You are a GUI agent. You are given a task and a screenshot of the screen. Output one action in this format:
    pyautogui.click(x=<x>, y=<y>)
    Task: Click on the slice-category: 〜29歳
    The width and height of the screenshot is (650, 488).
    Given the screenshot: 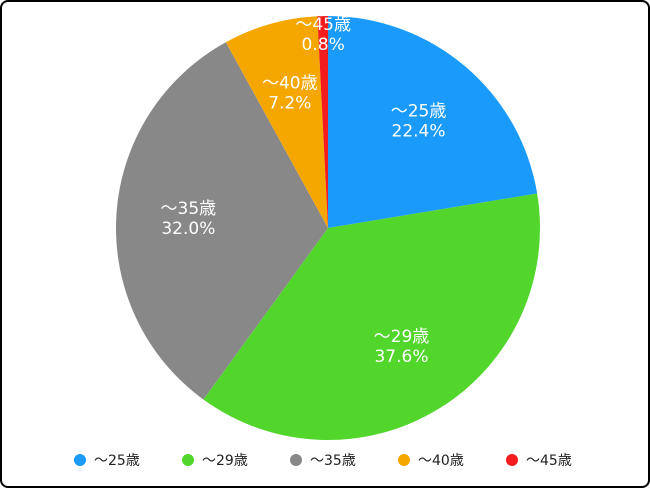 What is the action you would take?
    pyautogui.click(x=402, y=337)
    